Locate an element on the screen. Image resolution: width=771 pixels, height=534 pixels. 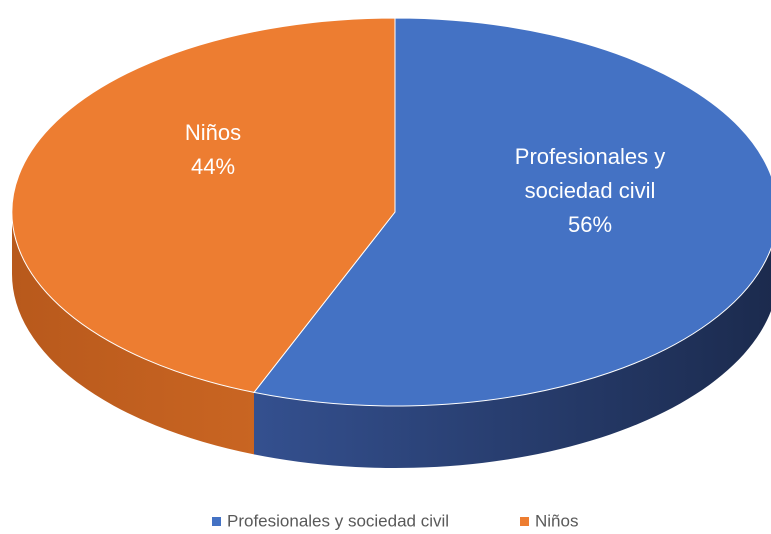
data-label-name: Profesionales y sociedad civil is located at coordinates (590, 173).